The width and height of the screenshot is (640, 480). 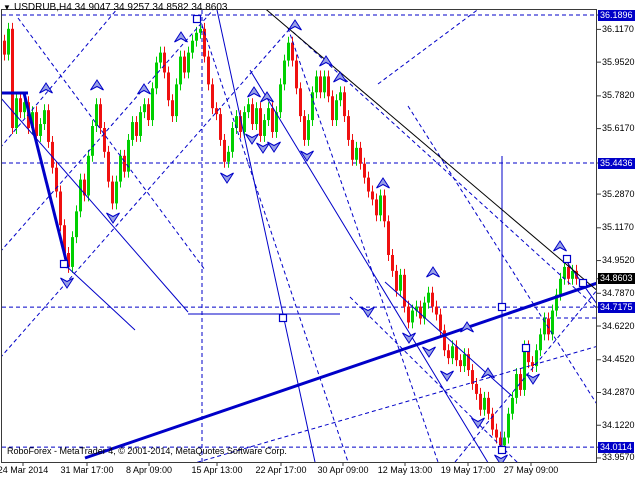 What do you see at coordinates (616, 447) in the screenshot?
I see `highlighted-price-label: 34.0114` at bounding box center [616, 447].